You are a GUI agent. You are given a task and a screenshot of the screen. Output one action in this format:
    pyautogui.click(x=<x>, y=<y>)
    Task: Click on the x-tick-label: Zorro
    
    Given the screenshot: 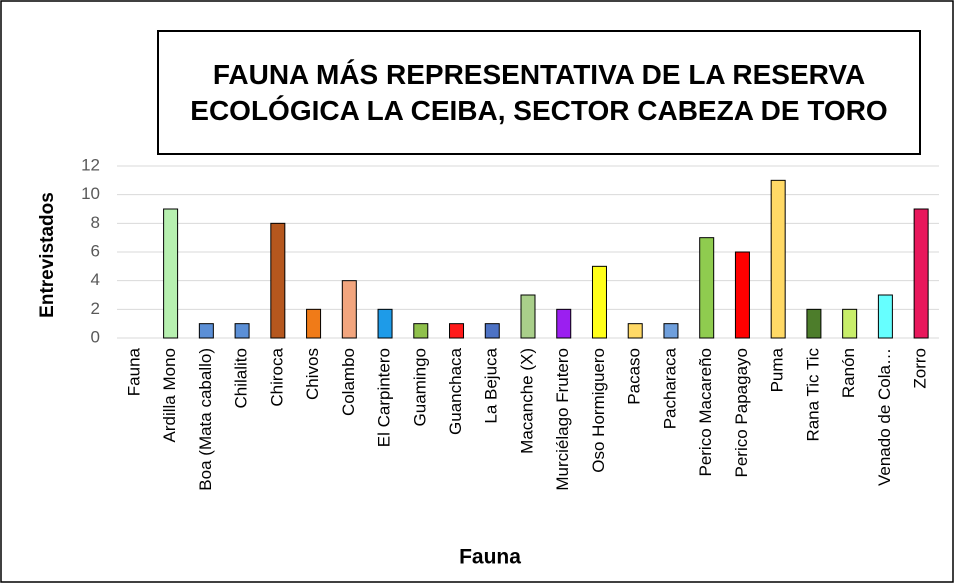 What is the action you would take?
    pyautogui.click(x=920, y=368)
    